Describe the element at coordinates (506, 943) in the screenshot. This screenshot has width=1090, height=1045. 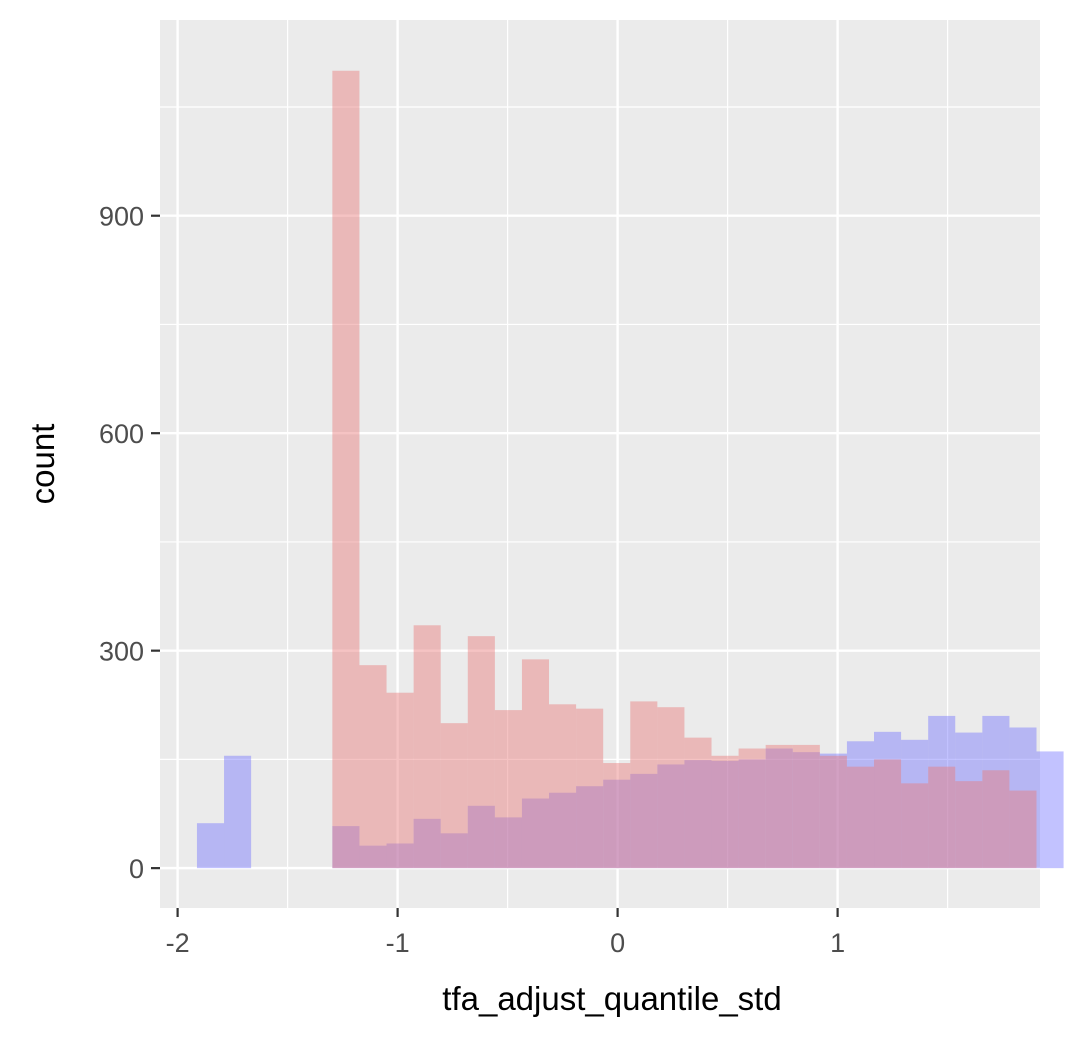
I see `x-tick-labels: -2 -1 0 1` at that location.